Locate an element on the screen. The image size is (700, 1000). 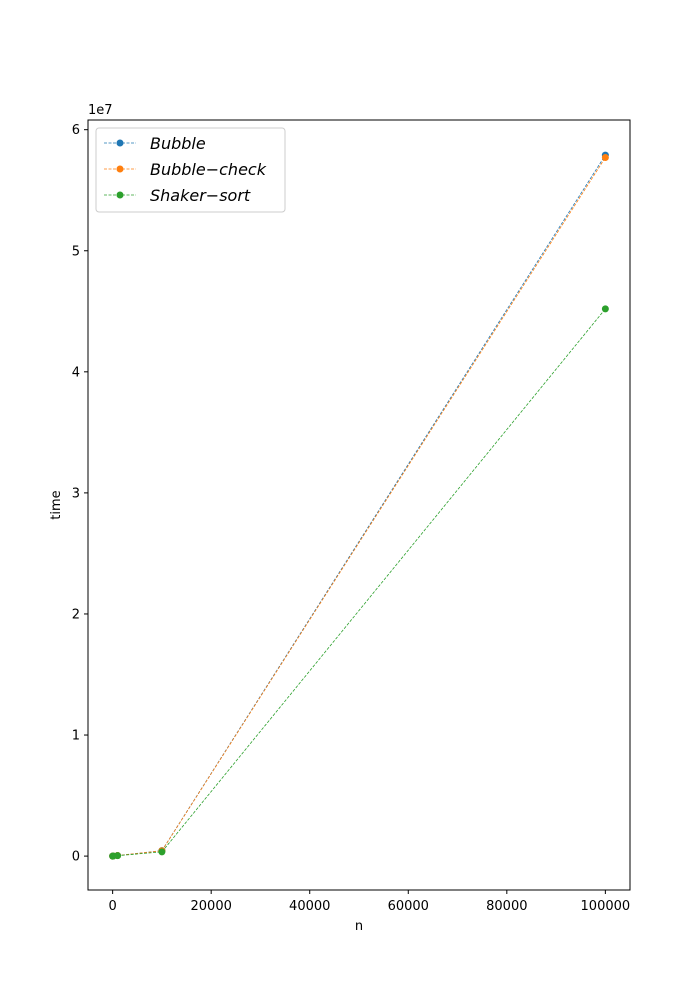
legend-label-2: Shaker−sort is located at coordinates (200, 195).